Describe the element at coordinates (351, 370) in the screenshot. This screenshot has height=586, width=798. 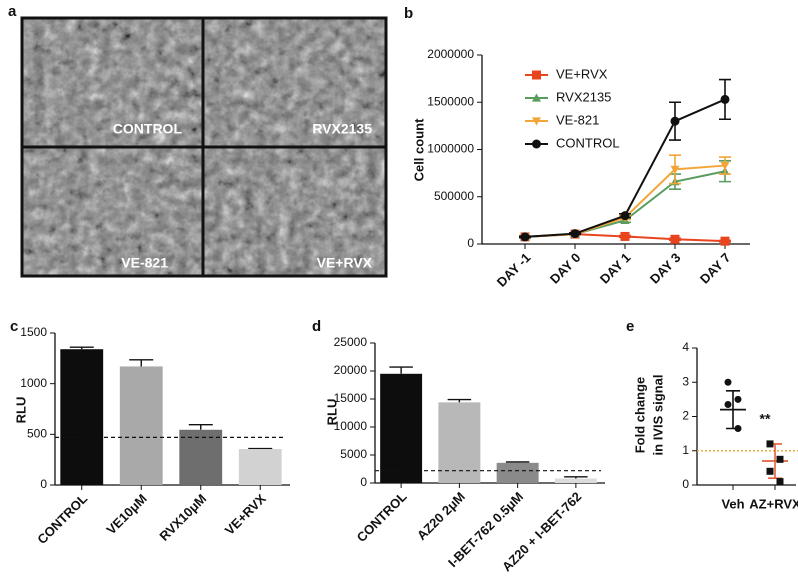
I see `y-tick-label: 20000` at that location.